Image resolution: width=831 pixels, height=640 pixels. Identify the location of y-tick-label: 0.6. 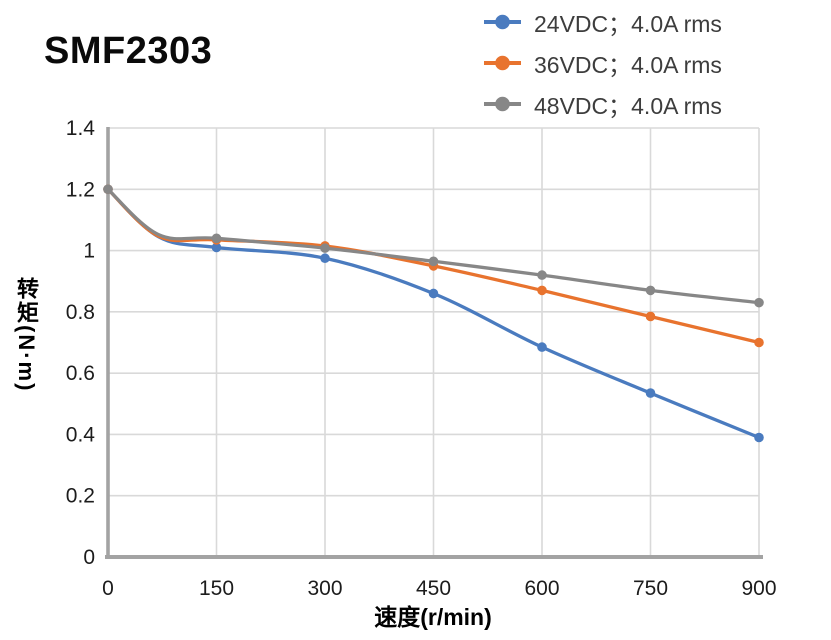
(80, 373).